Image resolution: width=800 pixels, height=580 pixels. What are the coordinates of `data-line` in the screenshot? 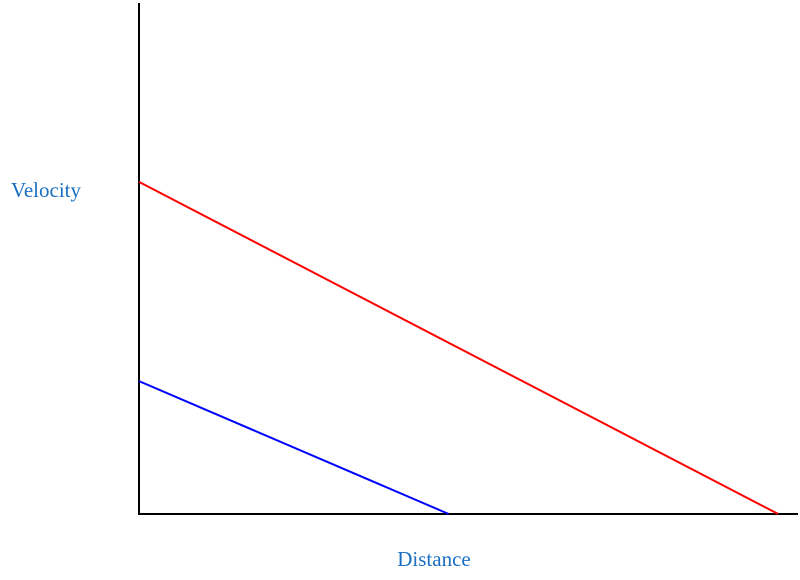 It's located at (294, 447).